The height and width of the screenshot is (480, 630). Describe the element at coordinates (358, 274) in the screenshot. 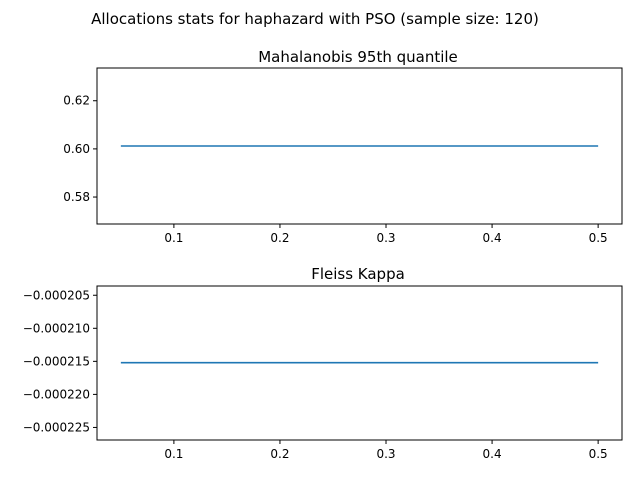

I see `subplot-title-fleiss-kappa: Fleiss Kappa` at that location.